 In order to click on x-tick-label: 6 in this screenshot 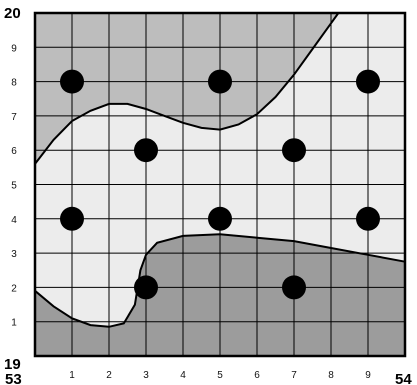, I will do `click(257, 375)`.